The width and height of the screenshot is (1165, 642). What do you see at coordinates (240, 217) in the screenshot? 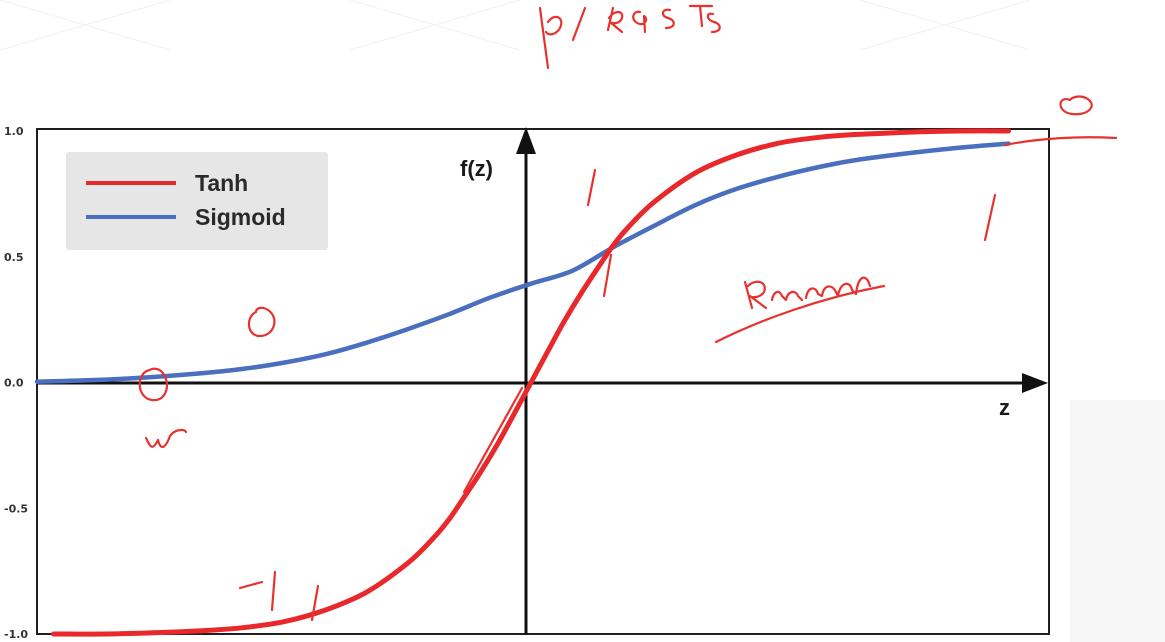
I see `legend-label-sigmoid: Sigmoid` at bounding box center [240, 217].